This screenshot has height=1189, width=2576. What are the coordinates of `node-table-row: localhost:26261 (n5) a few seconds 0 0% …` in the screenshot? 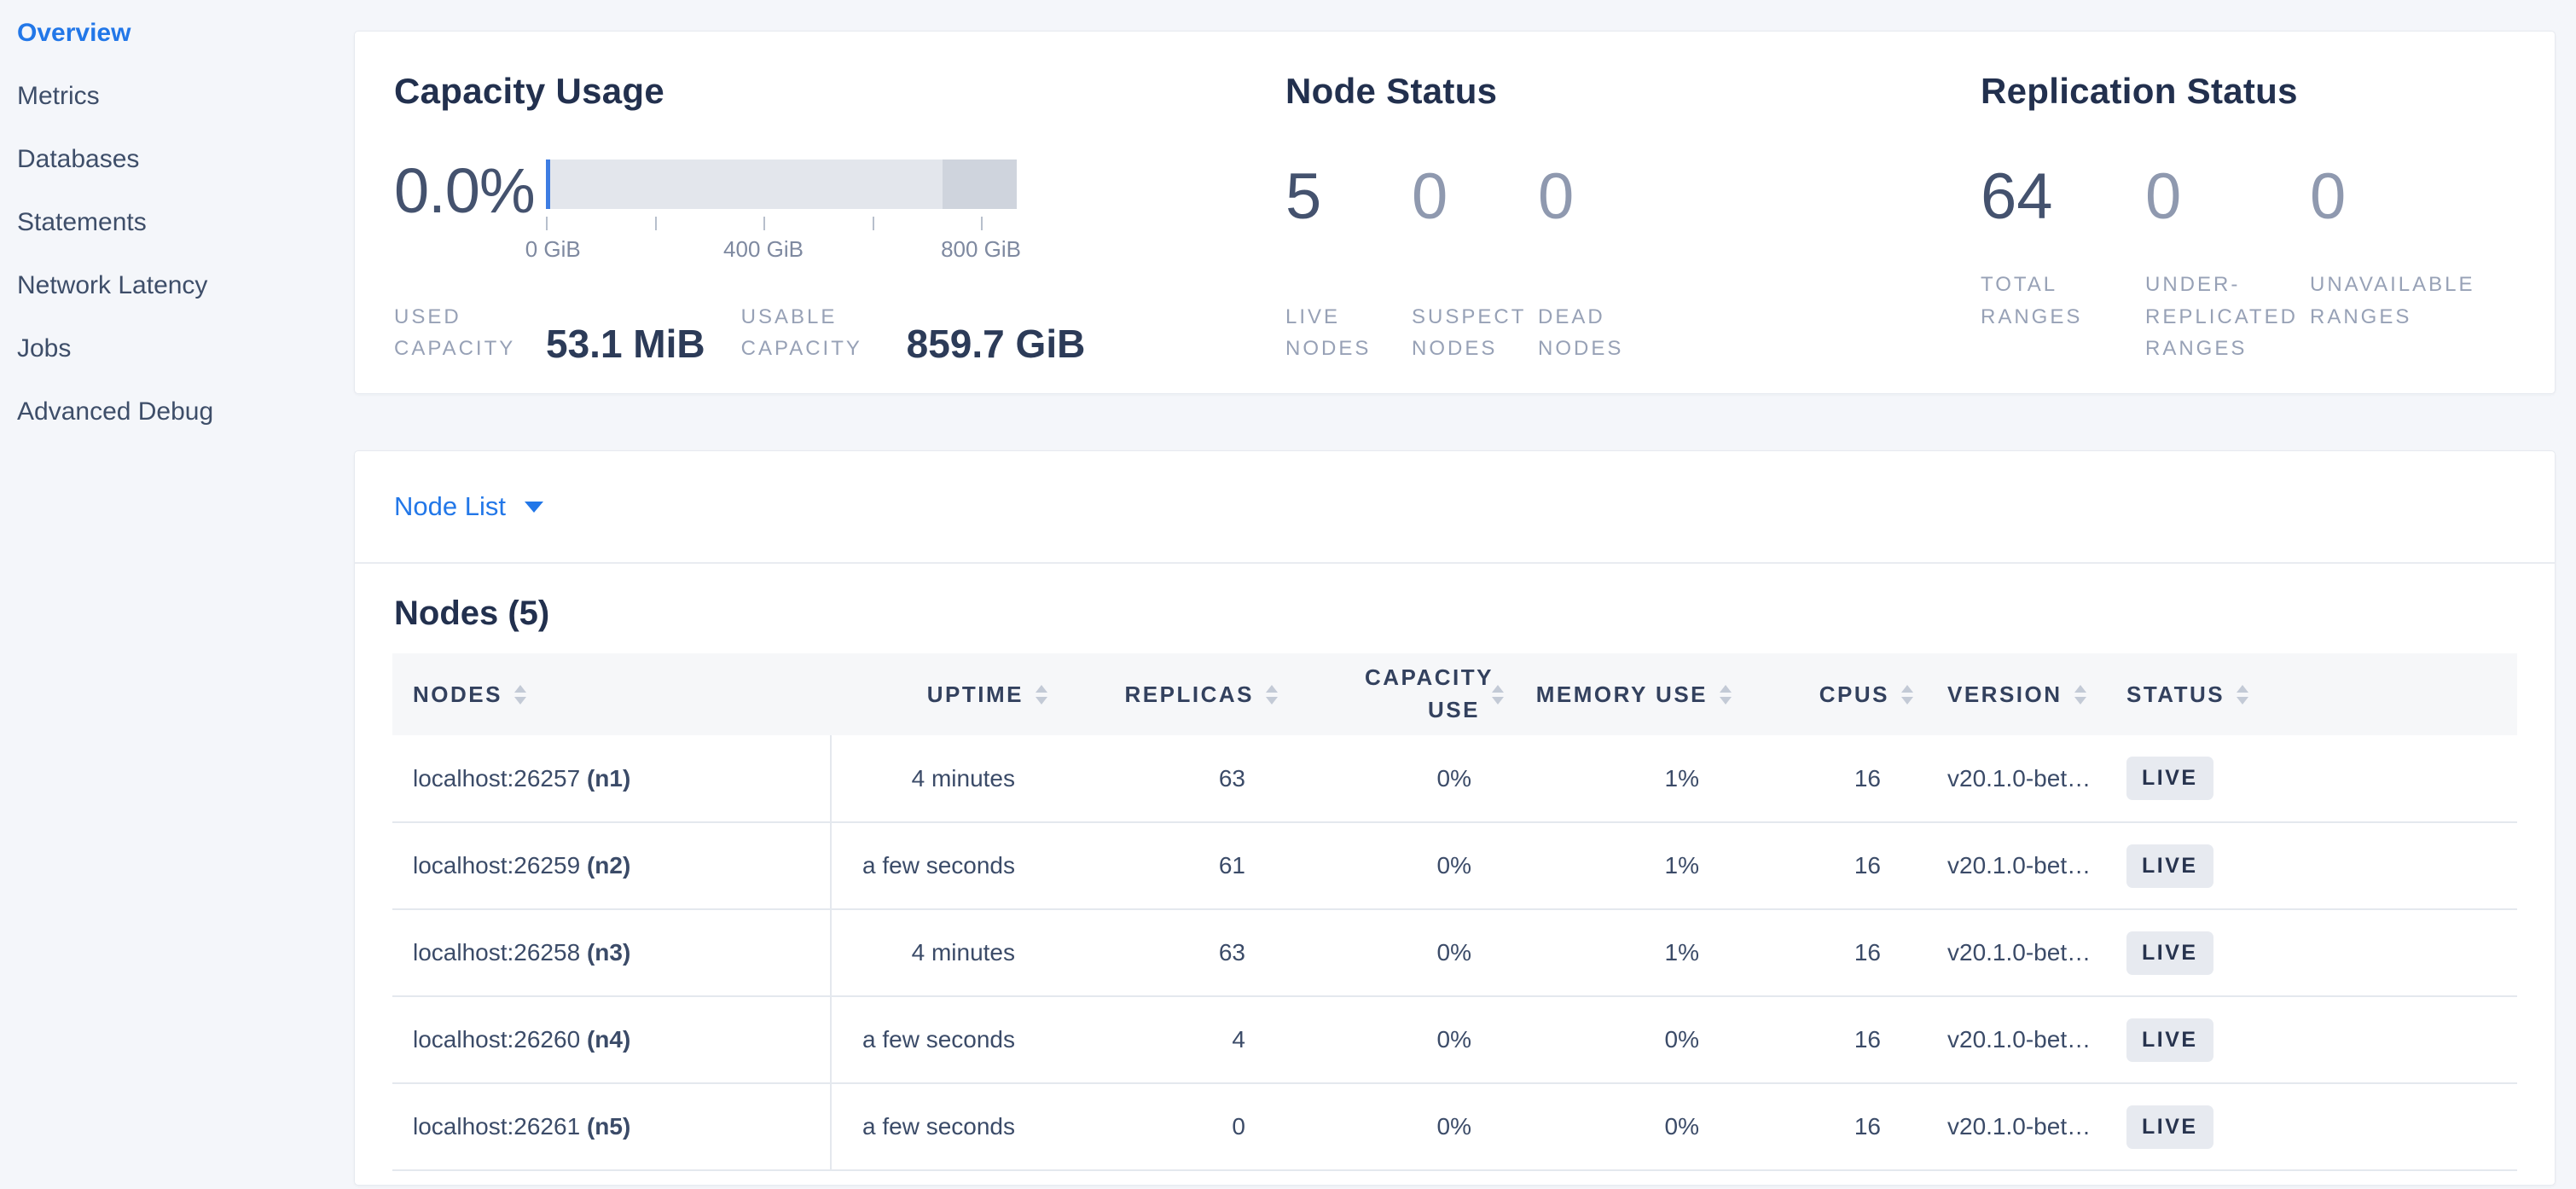 It's located at (1454, 1127).